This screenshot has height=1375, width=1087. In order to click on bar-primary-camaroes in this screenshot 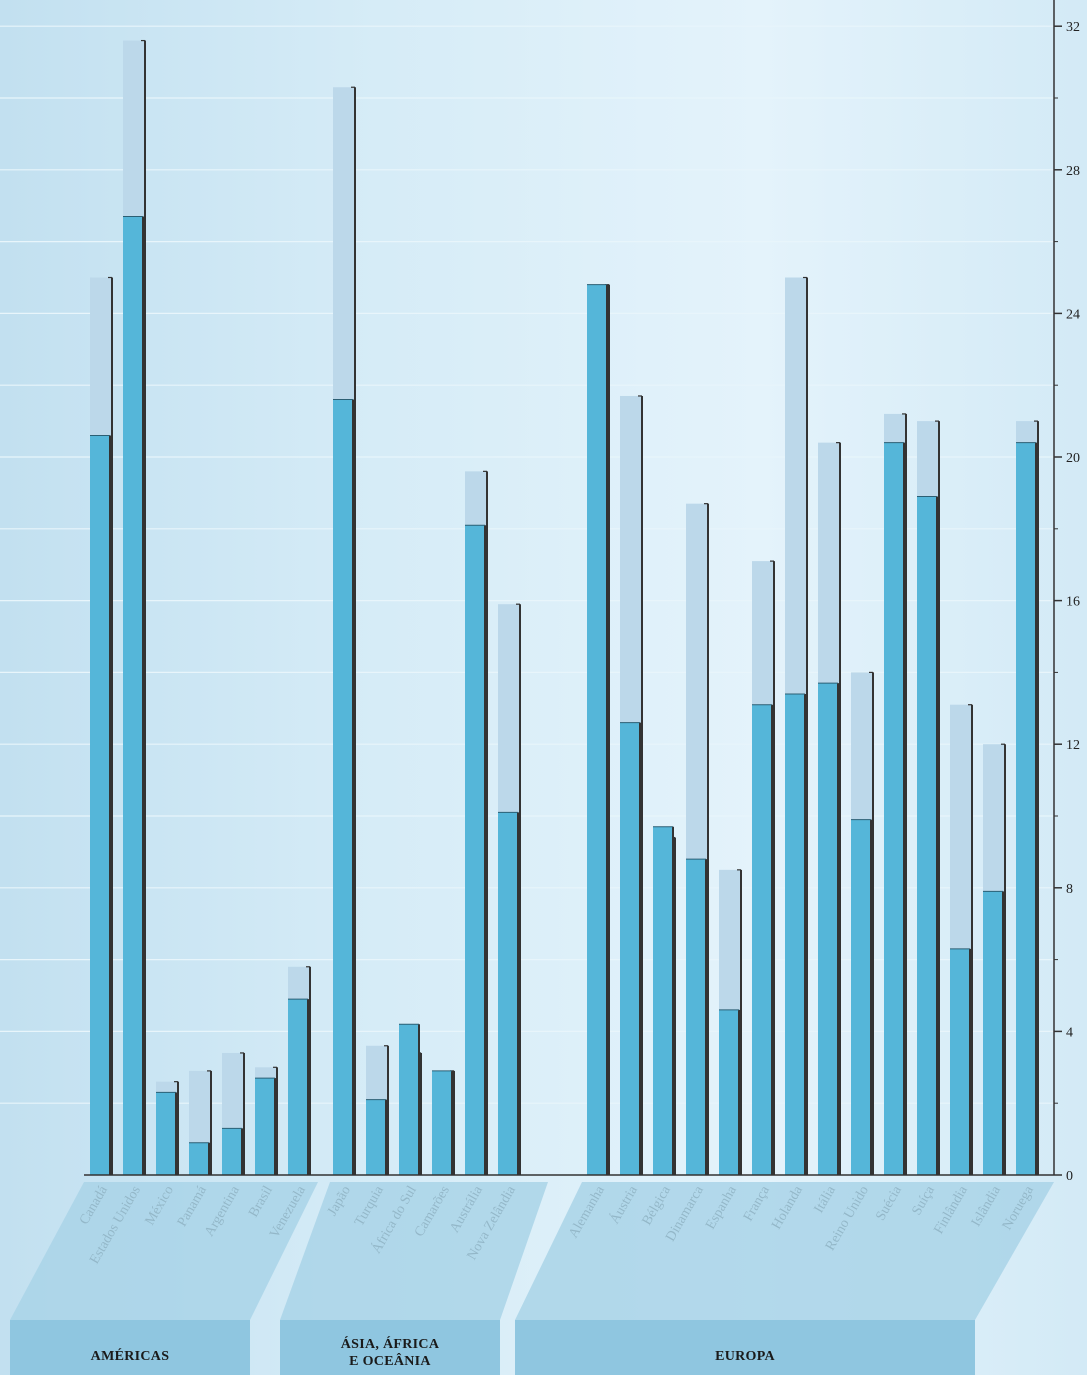, I will do `click(441, 1122)`.